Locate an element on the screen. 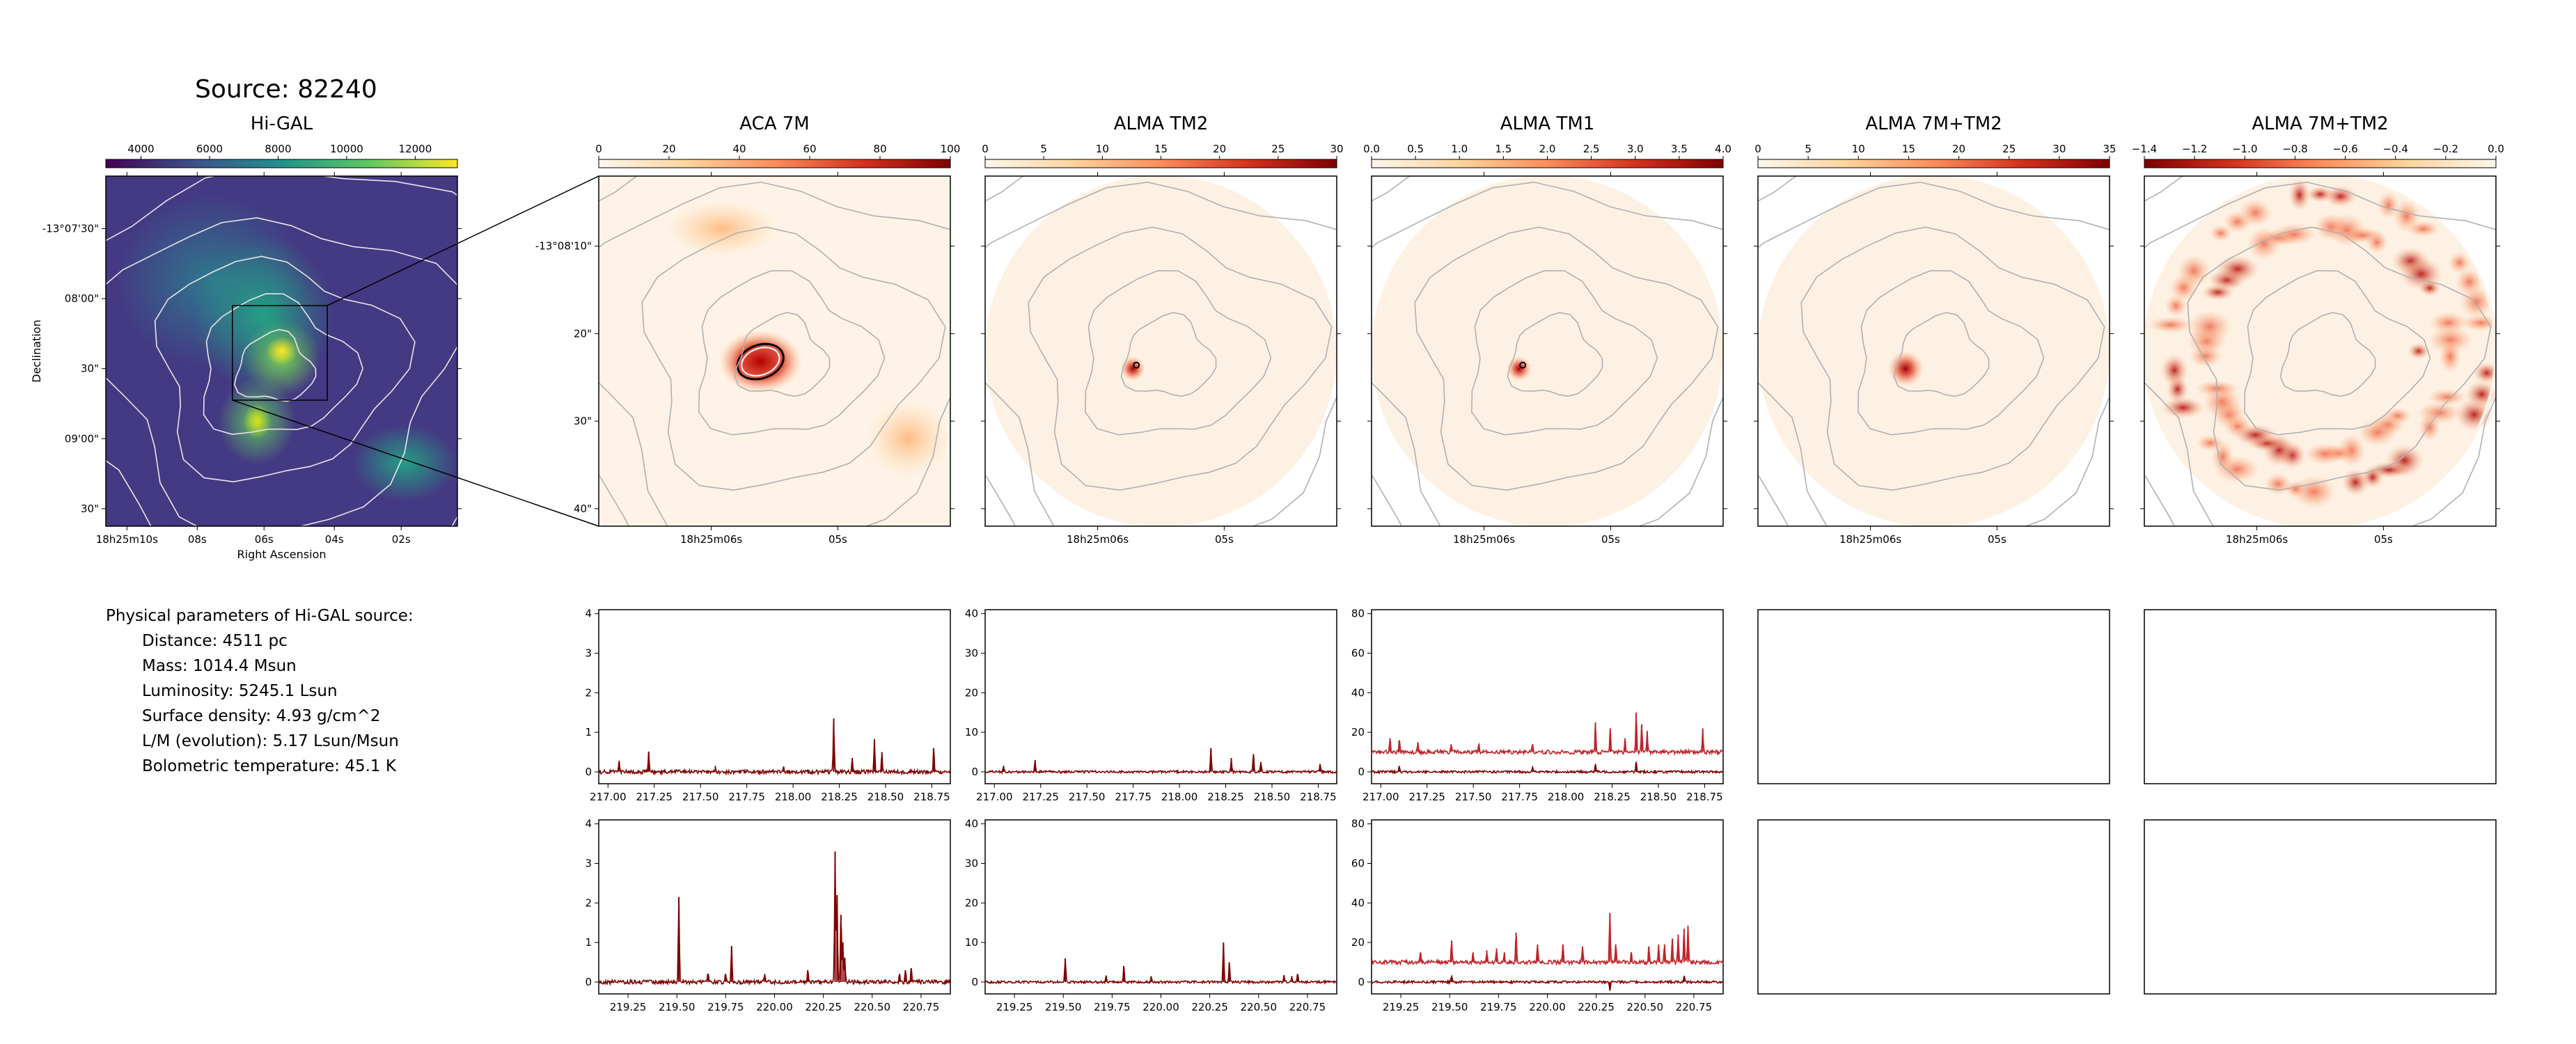 The image size is (2576, 1044). colorbar-tick-label: −1.2 is located at coordinates (2194, 149).